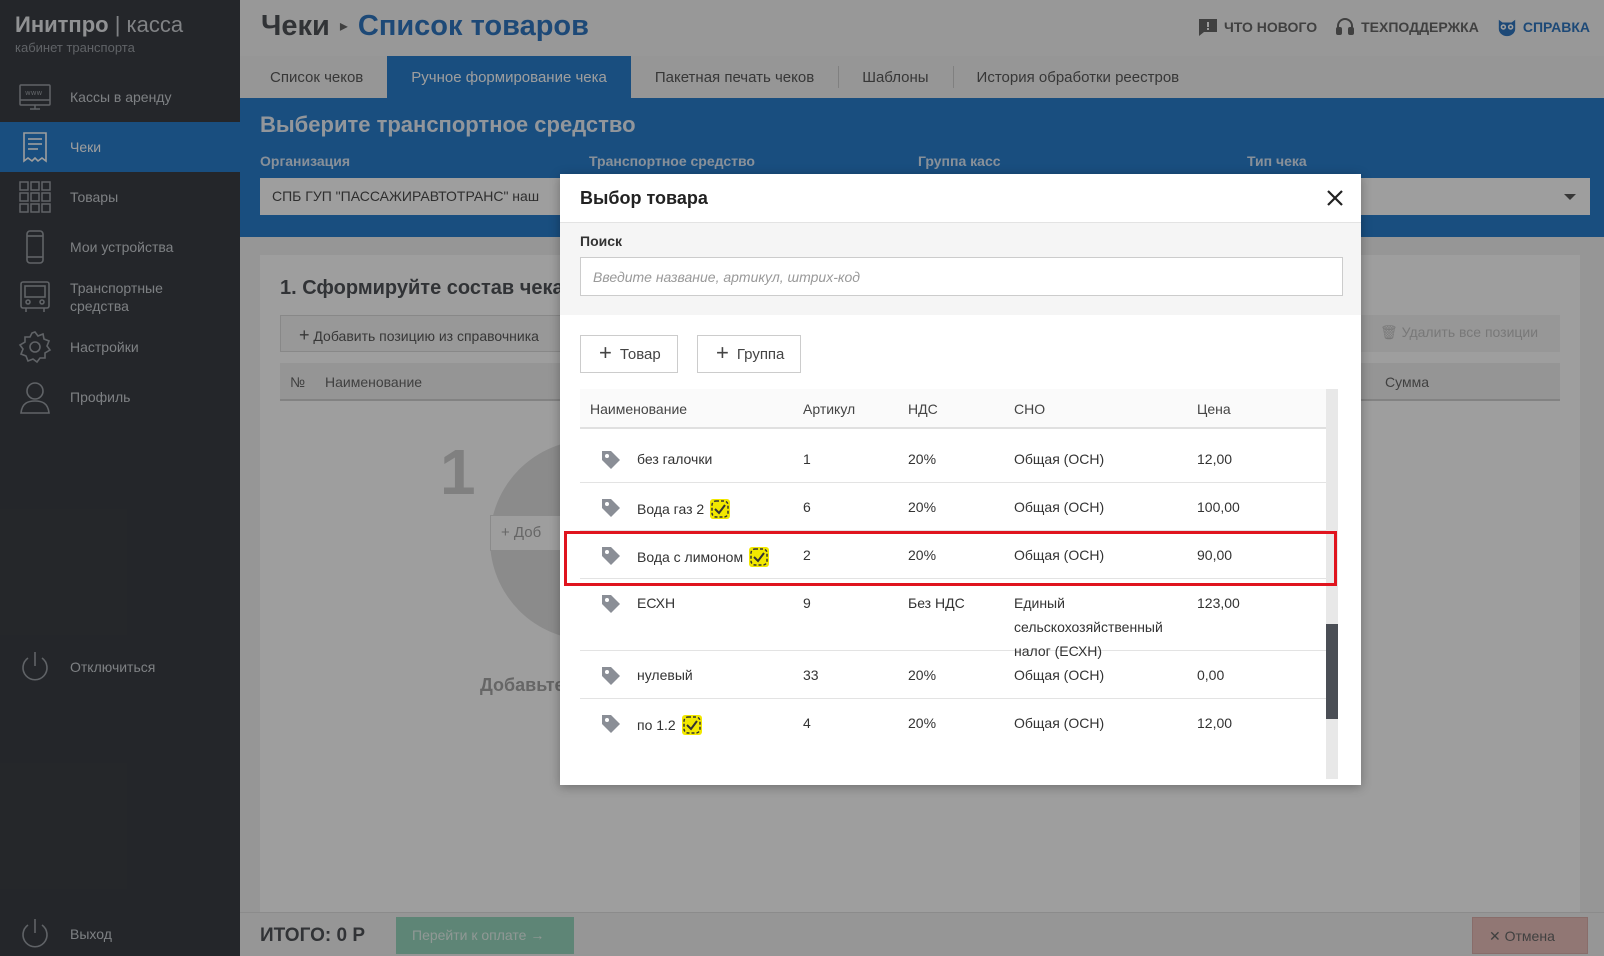 The height and width of the screenshot is (956, 1604). What do you see at coordinates (956, 675) in the screenshot?
I see `product-row: нулевый 33 20% Общая (ОСН) 0,00` at bounding box center [956, 675].